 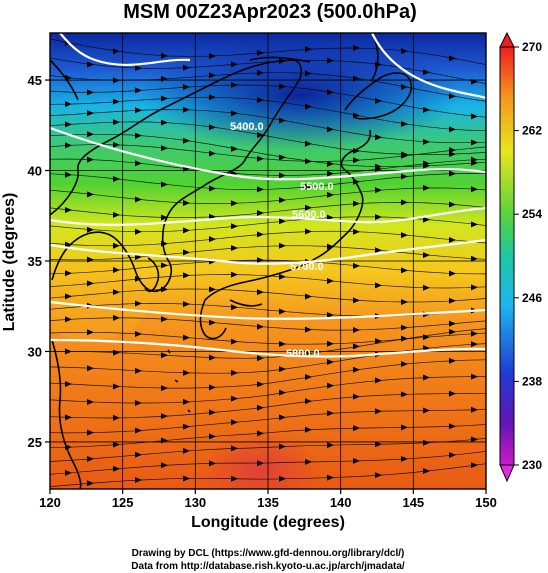 What do you see at coordinates (507, 473) in the screenshot?
I see `colorbar-min-arrow` at bounding box center [507, 473].